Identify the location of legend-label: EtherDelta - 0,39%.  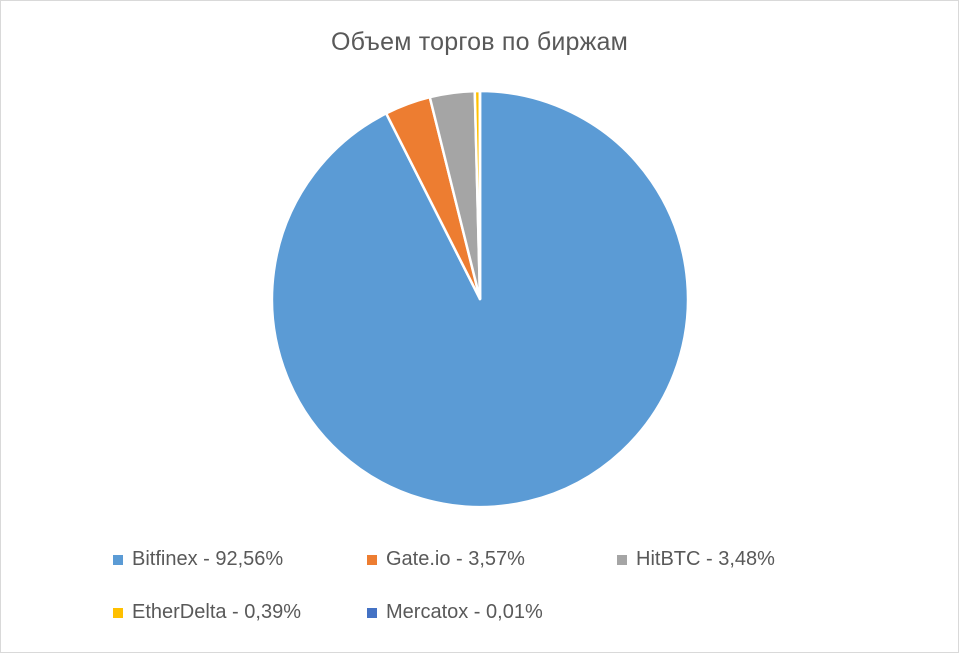
(216, 612).